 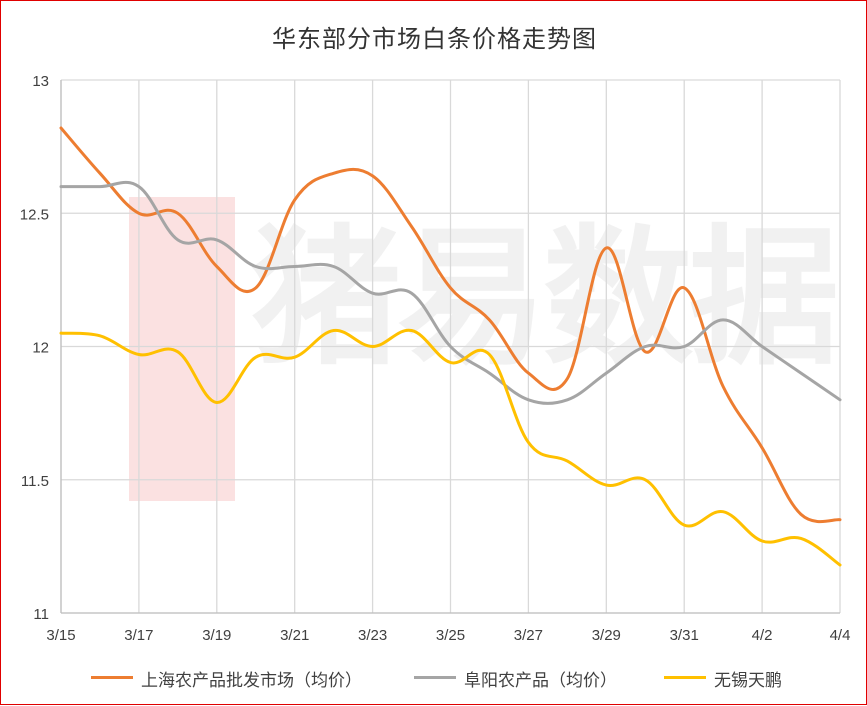 What do you see at coordinates (112, 677) in the screenshot?
I see `legend-swatch-shanghai` at bounding box center [112, 677].